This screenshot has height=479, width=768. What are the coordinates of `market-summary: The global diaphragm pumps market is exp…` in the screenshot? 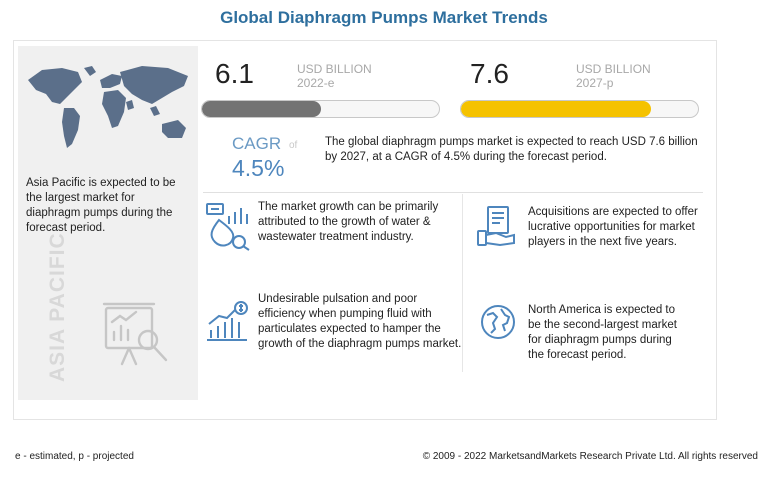 It's located at (511, 149).